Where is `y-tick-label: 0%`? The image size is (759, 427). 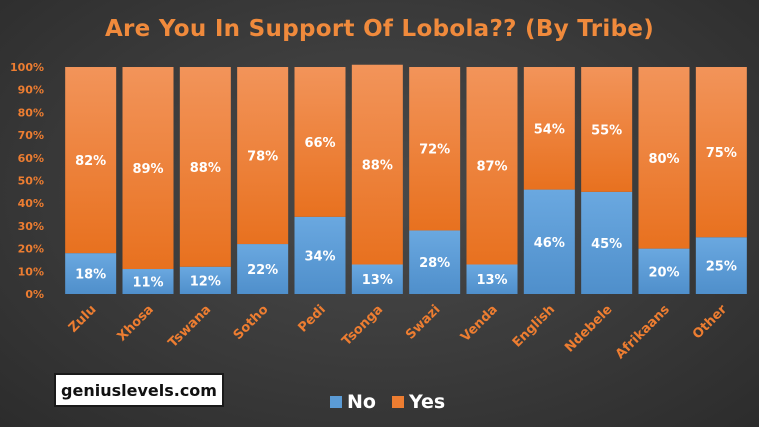 y-tick-label: 0% is located at coordinates (34, 294).